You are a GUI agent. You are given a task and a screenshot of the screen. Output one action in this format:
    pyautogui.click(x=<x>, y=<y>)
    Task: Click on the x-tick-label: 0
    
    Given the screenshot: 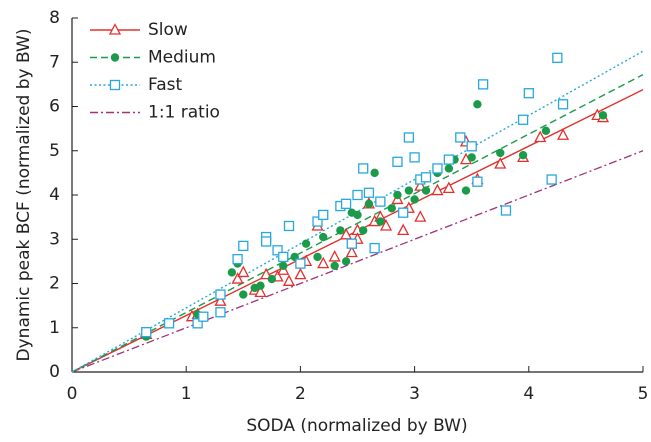 What is the action you would take?
    pyautogui.click(x=72, y=394)
    